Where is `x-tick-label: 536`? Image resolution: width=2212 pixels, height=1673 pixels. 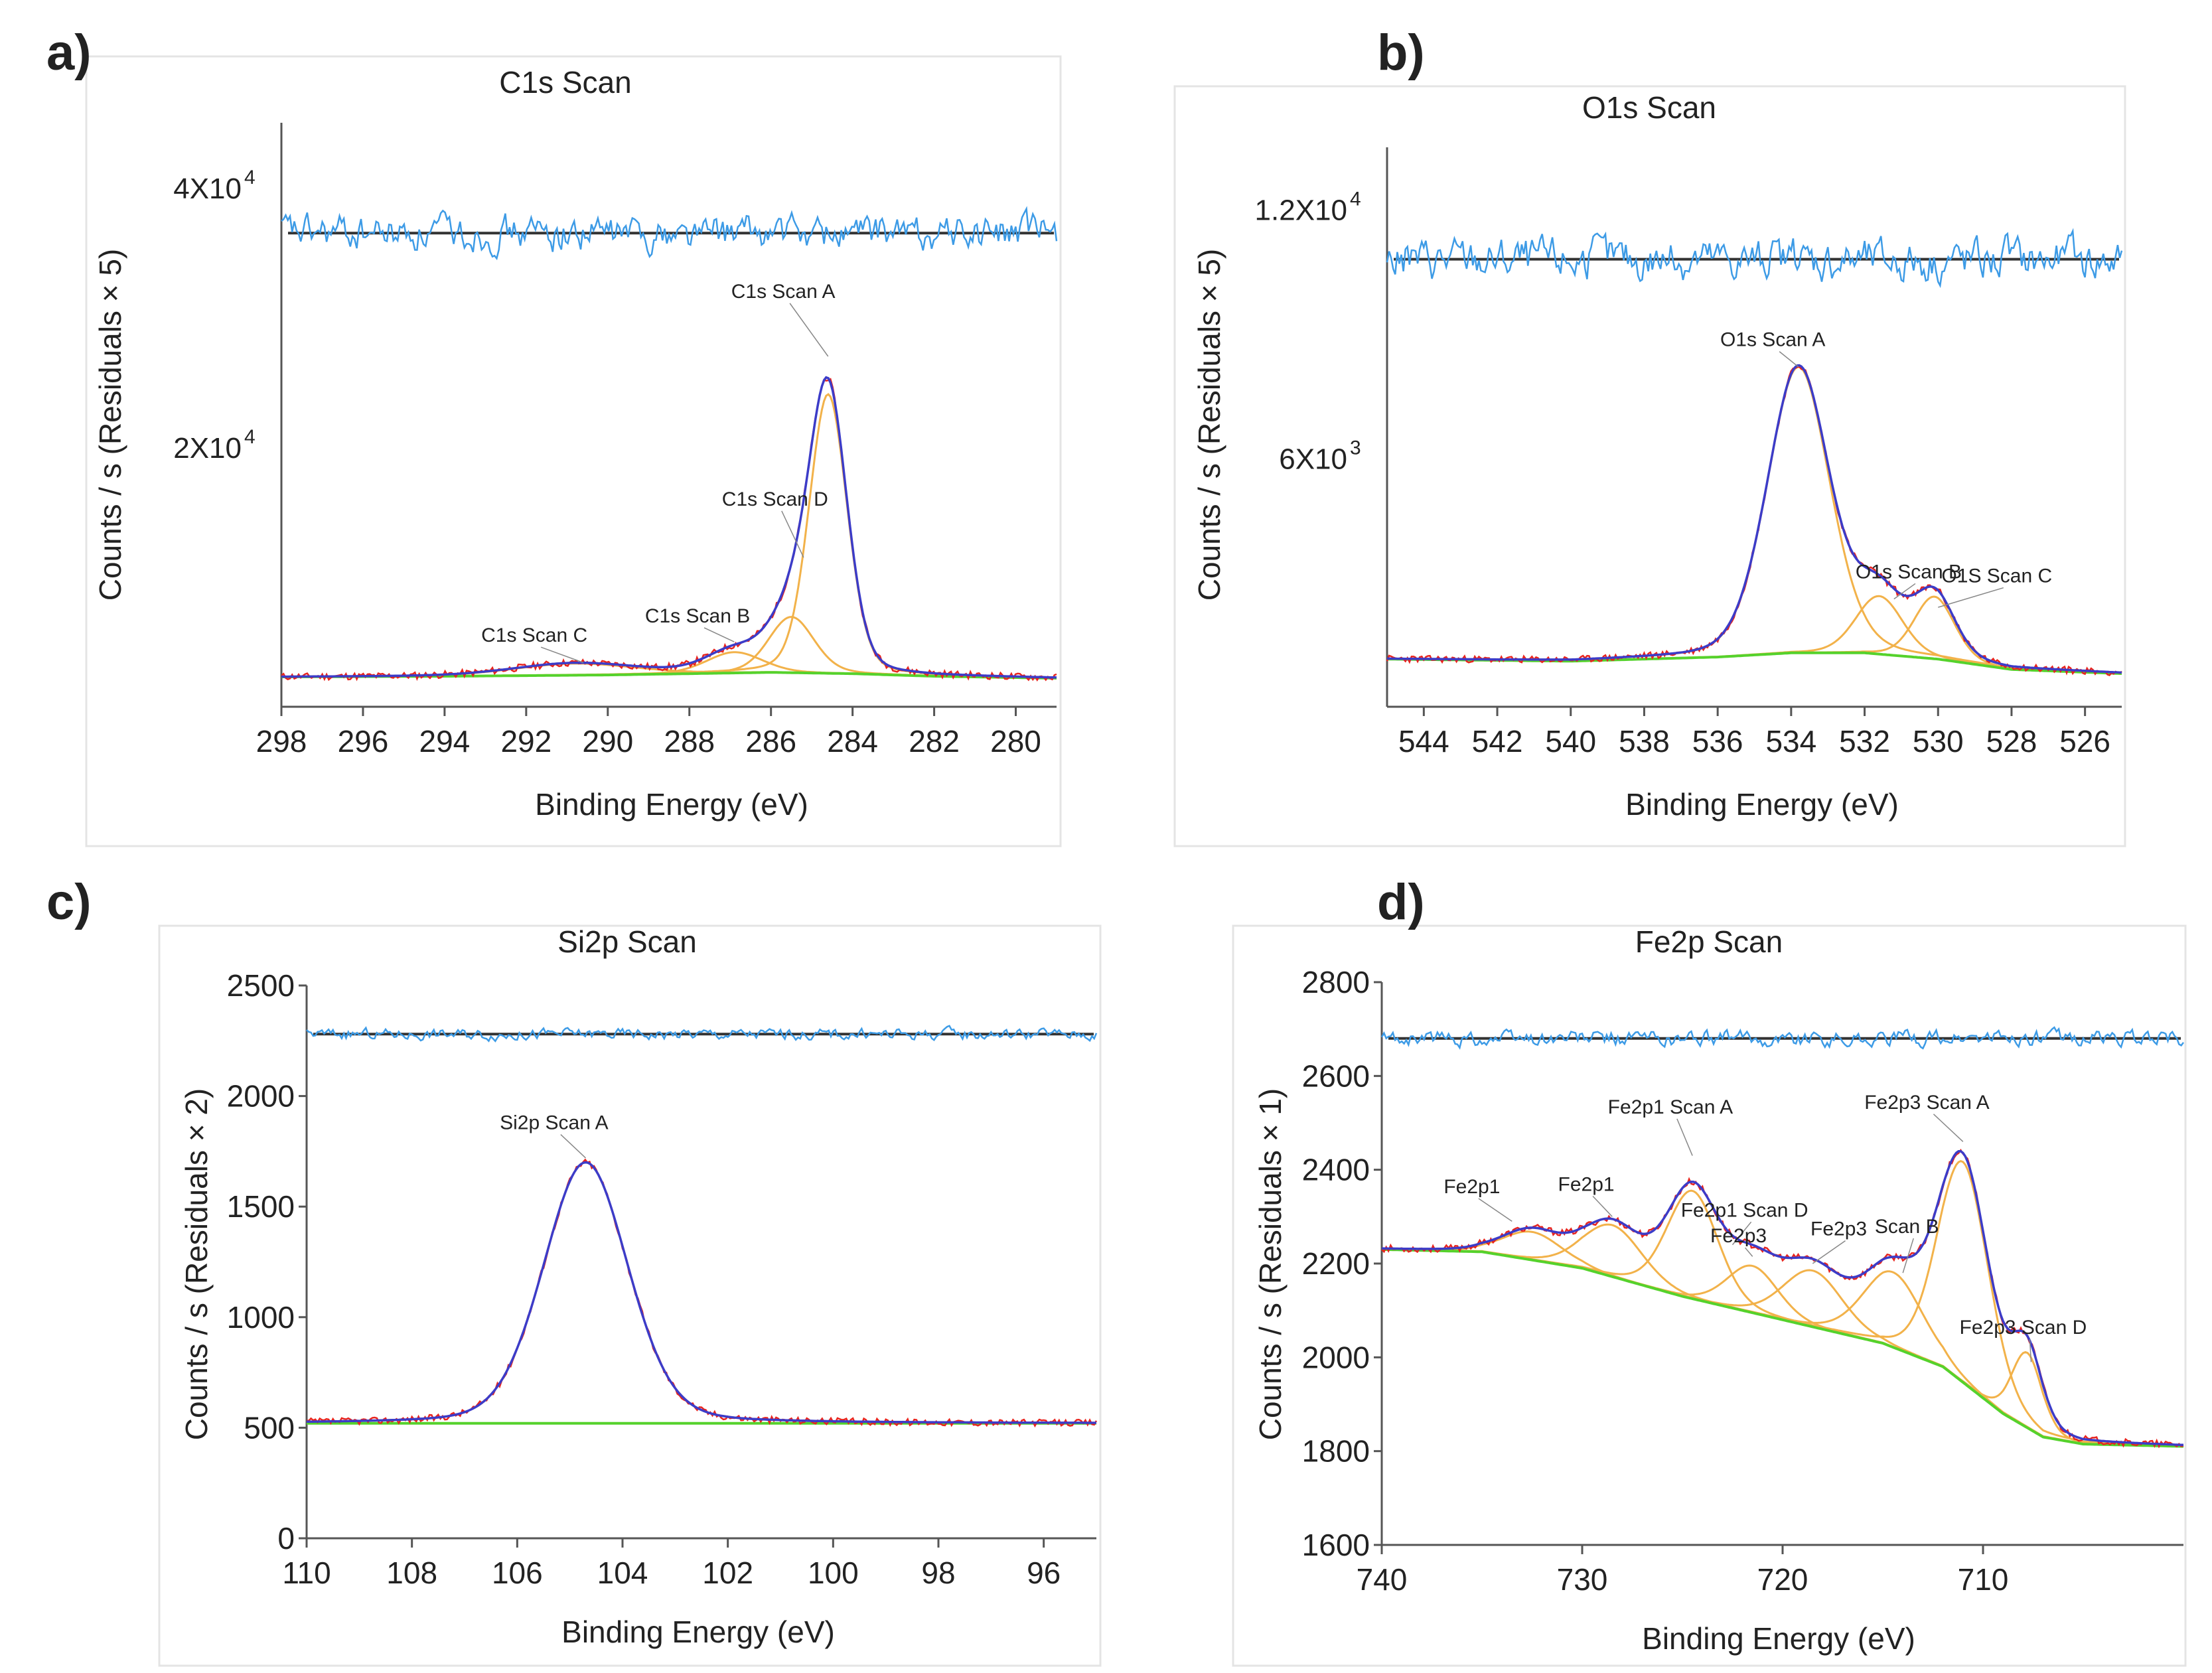
x-tick-label: 536 is located at coordinates (1717, 741).